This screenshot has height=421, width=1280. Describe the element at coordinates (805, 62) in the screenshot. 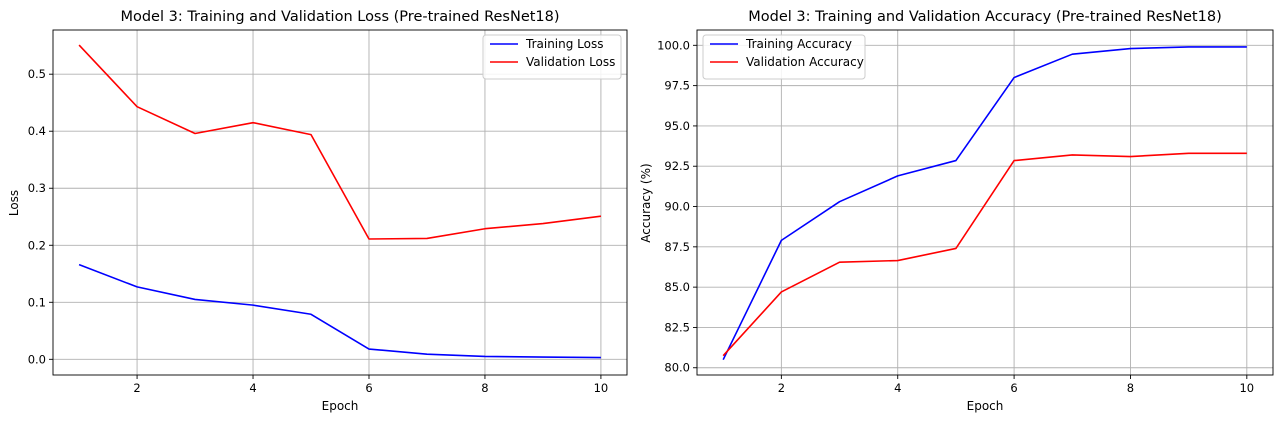

I see `accuracy-chart-legend-label: Validation Accuracy` at that location.